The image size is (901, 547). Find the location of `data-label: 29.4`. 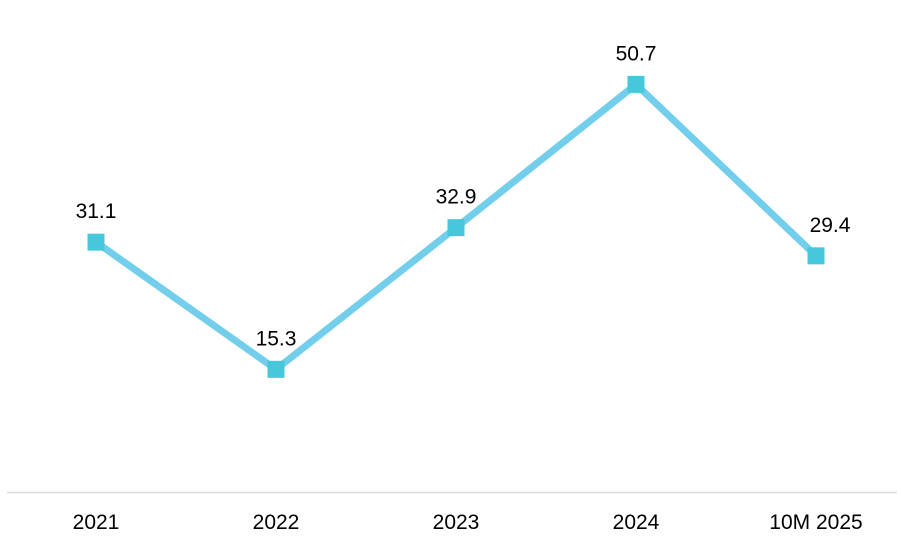

data-label: 29.4 is located at coordinates (830, 225).